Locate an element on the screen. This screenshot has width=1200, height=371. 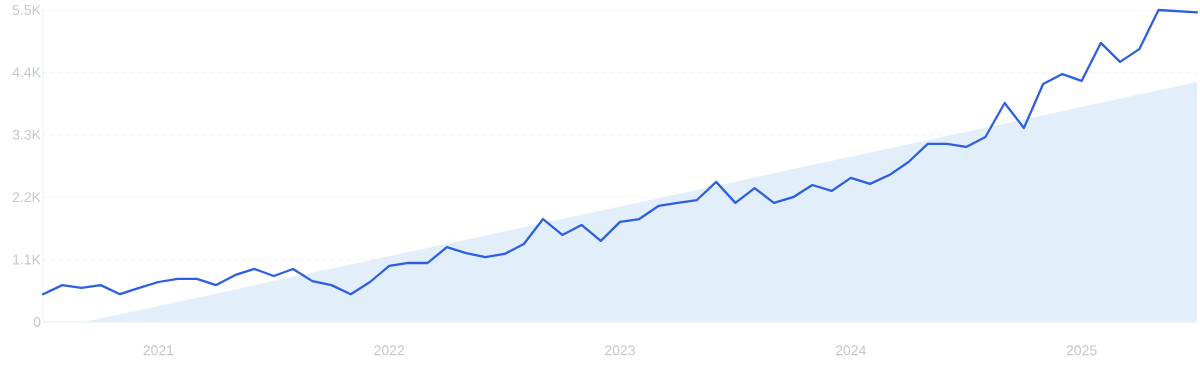
x-tick-label: 2023 is located at coordinates (620, 350).